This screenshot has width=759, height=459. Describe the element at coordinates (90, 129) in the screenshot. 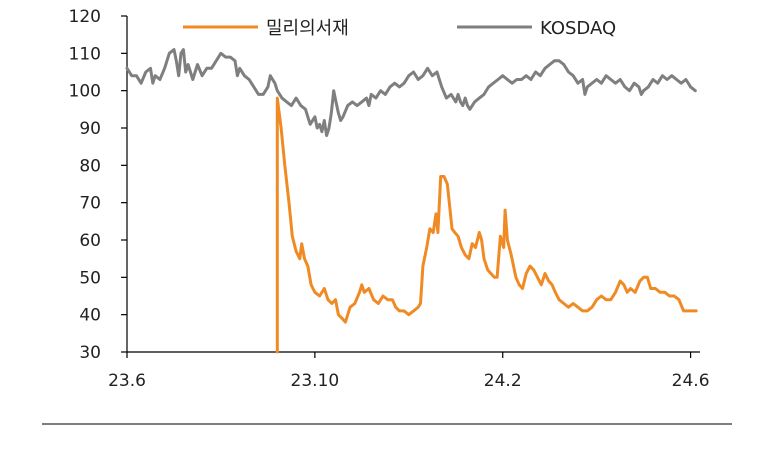

I see `y-tick-label: 90` at that location.